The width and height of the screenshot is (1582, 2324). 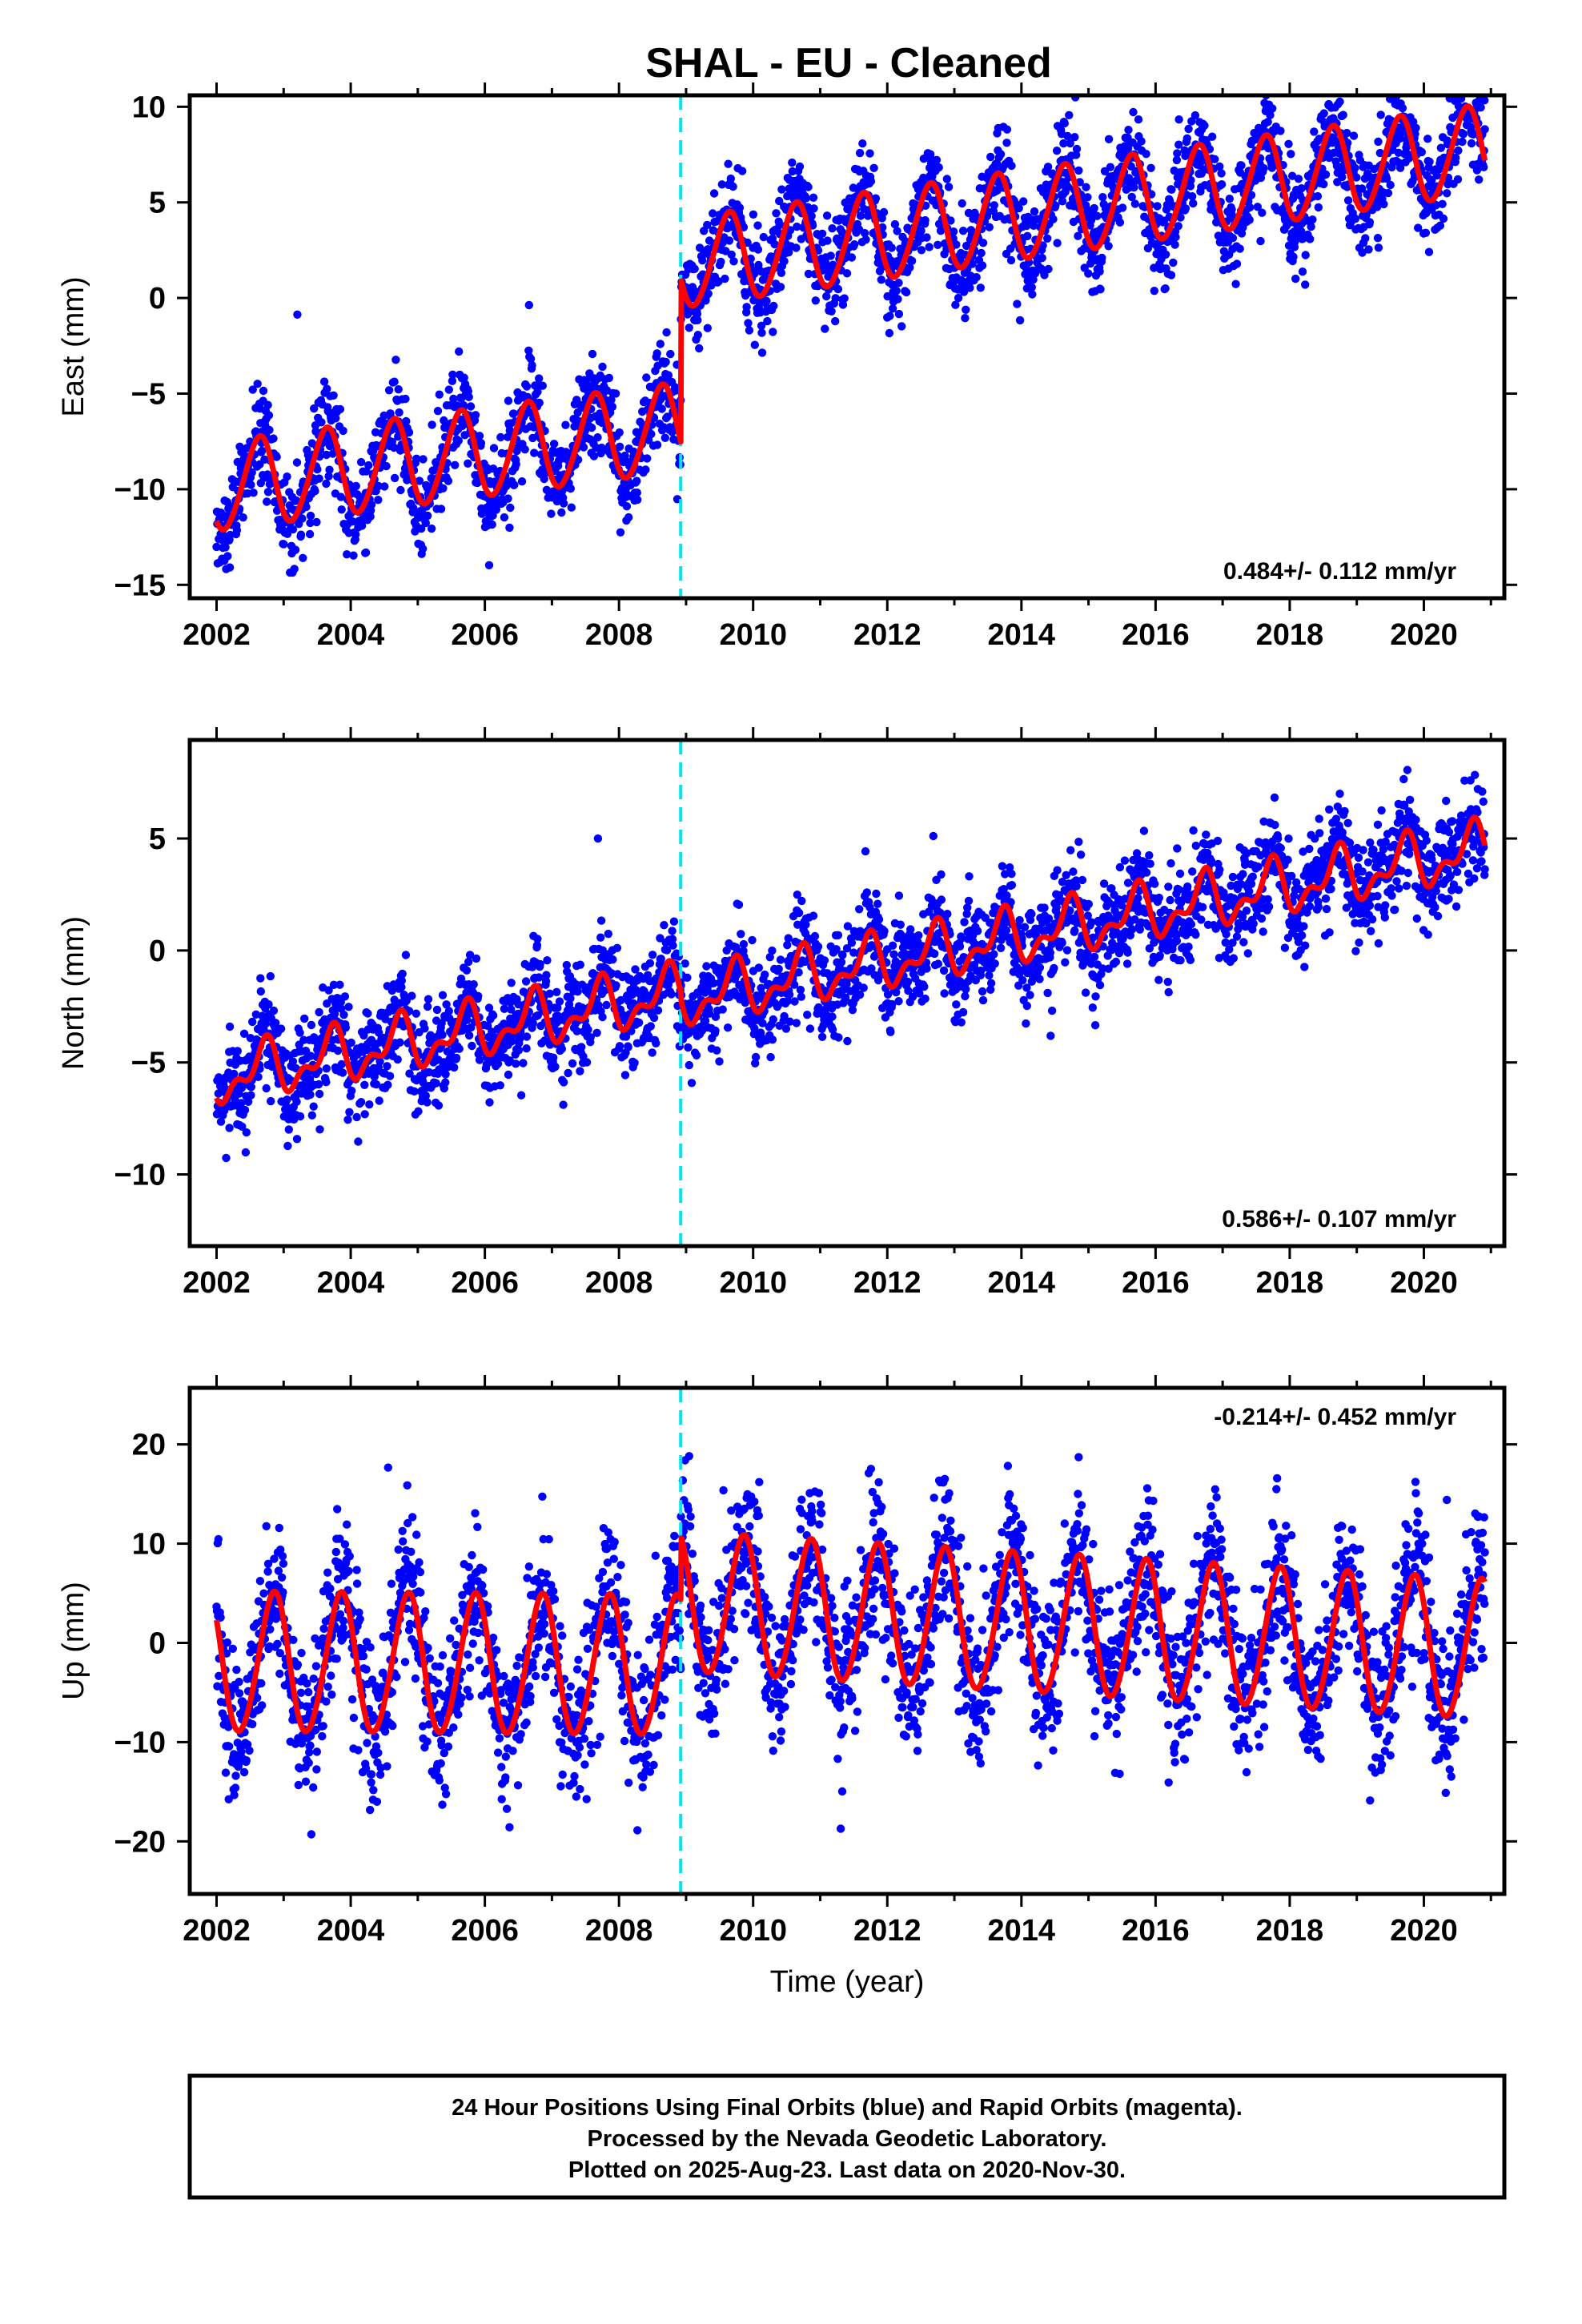 What do you see at coordinates (1156, 635) in the screenshot?
I see `x-tick-label: 2016` at bounding box center [1156, 635].